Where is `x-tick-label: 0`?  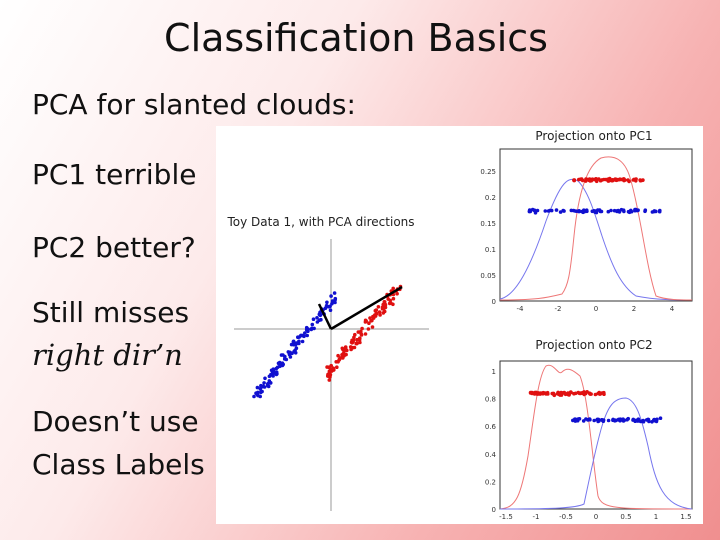 x-tick-label: 0 is located at coordinates (596, 309).